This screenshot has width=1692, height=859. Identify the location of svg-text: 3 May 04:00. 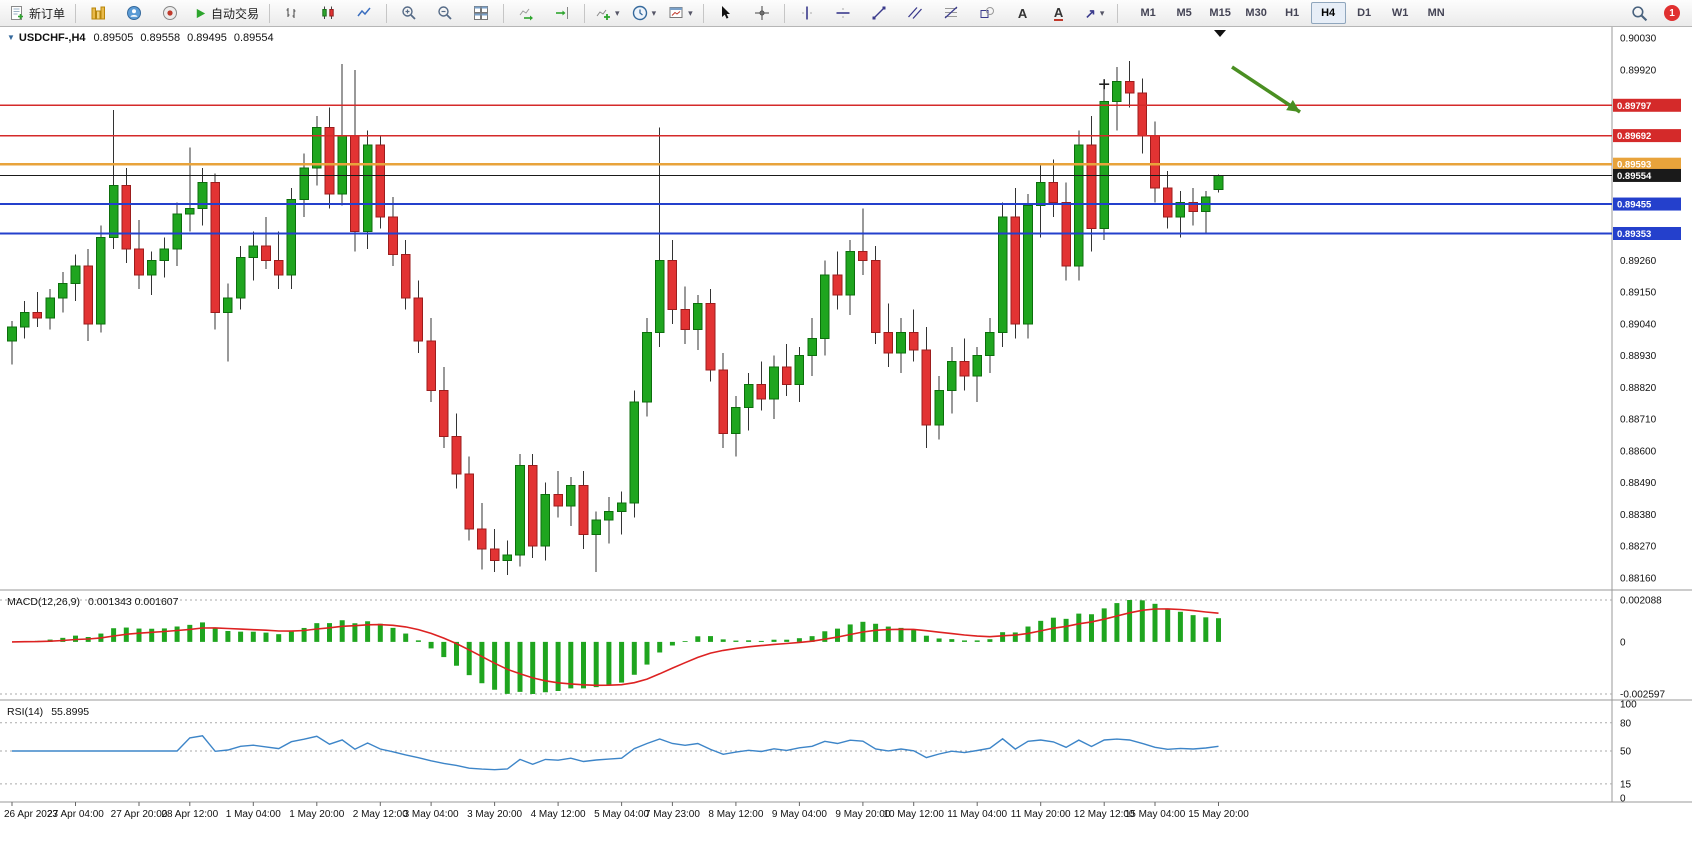
(431, 814).